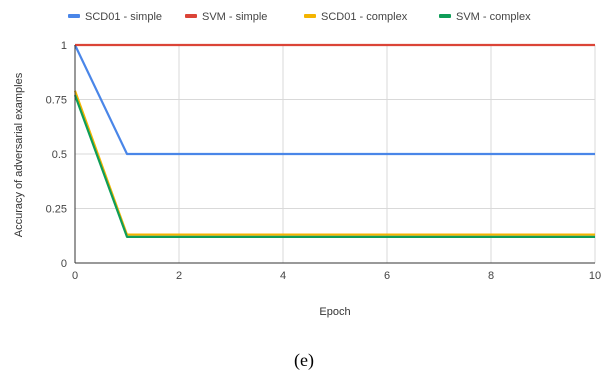 Image resolution: width=608 pixels, height=375 pixels. I want to click on x-tick-labels: 0 2 4 6 8 10, so click(336, 276).